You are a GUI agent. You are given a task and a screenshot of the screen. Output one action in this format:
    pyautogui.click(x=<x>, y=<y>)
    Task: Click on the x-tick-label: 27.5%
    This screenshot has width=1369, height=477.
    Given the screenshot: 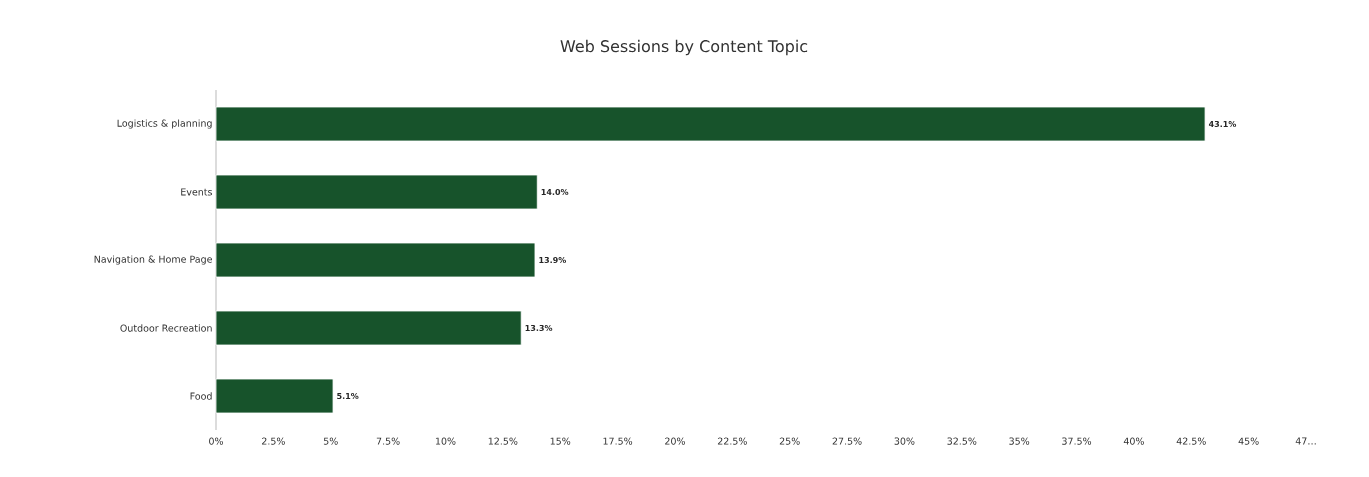 What is the action you would take?
    pyautogui.click(x=847, y=441)
    